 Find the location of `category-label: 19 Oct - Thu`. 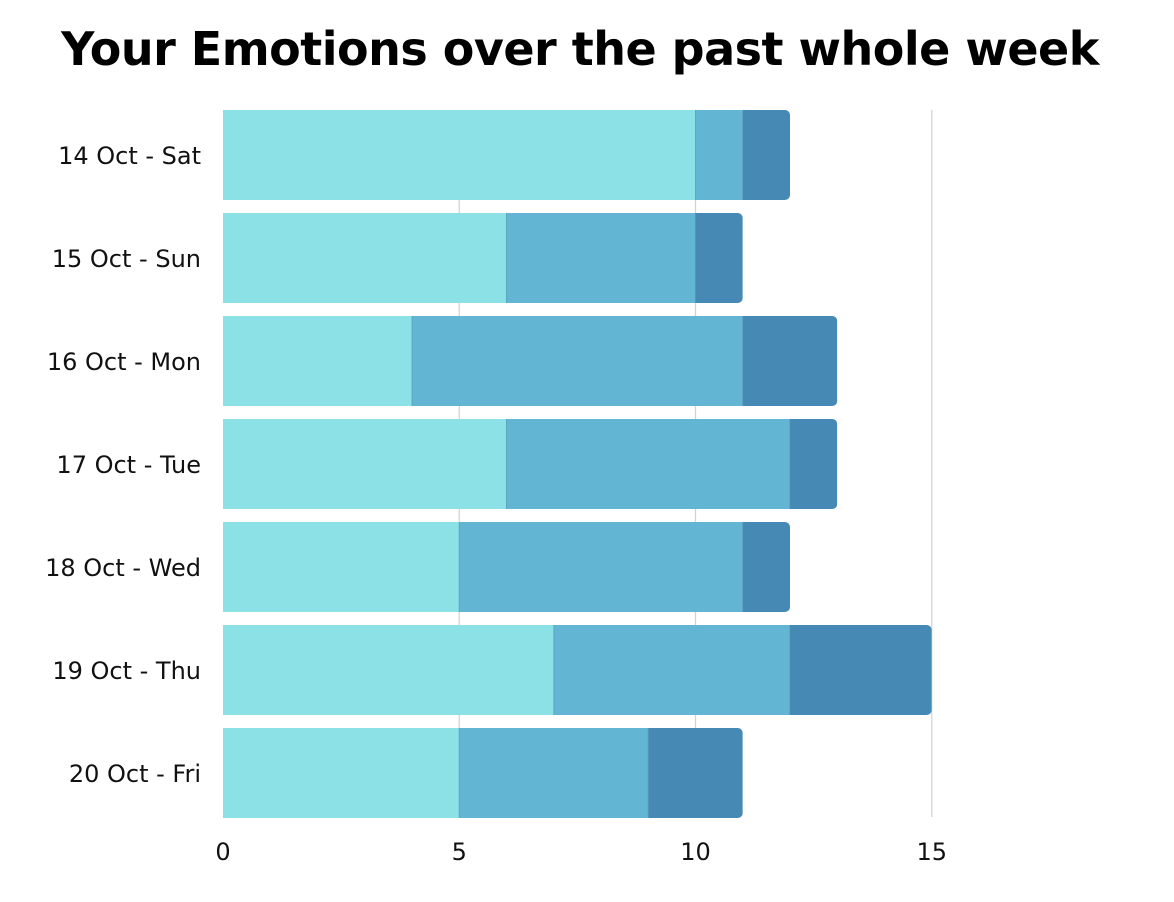

category-label: 19 Oct - Thu is located at coordinates (126, 671).